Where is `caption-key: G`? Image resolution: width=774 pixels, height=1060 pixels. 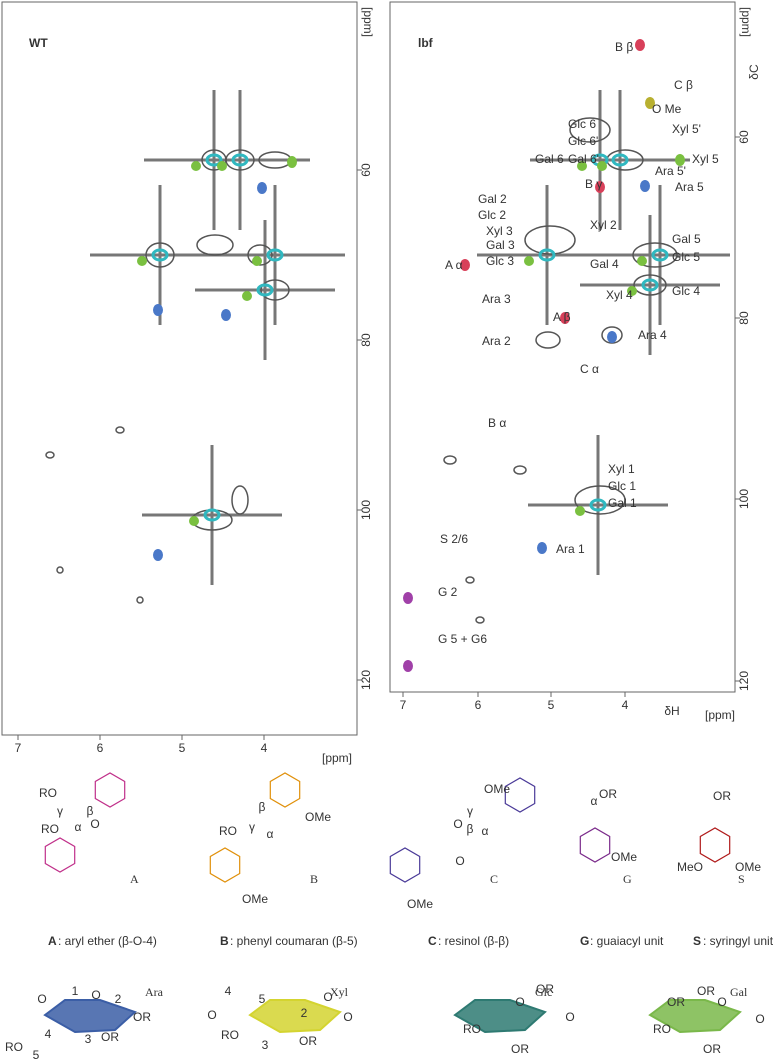
caption-key: G is located at coordinates (584, 941).